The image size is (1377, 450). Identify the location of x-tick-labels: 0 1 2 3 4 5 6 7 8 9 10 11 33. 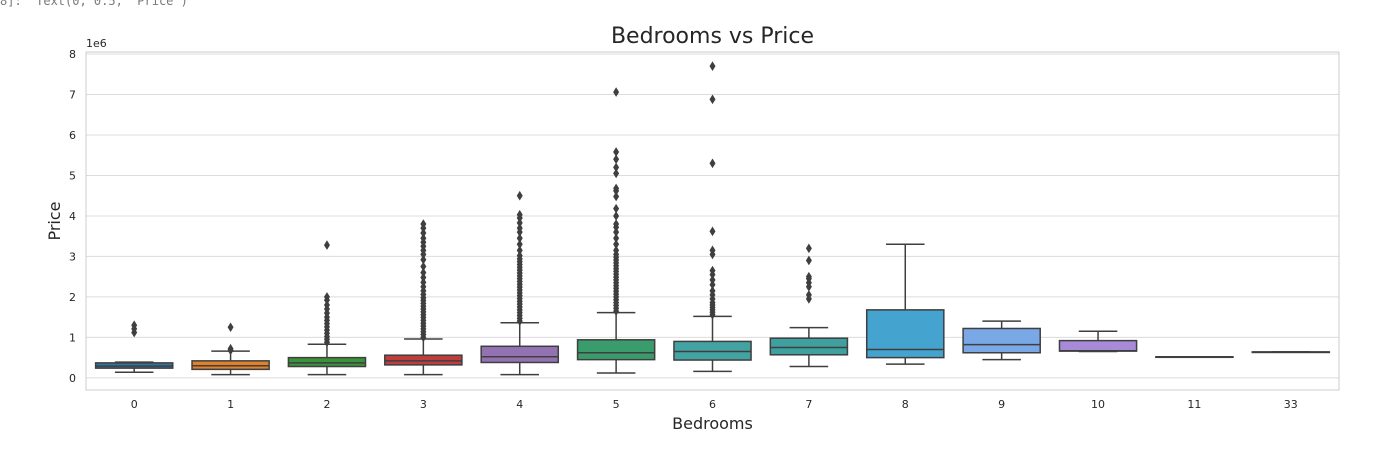
(714, 404).